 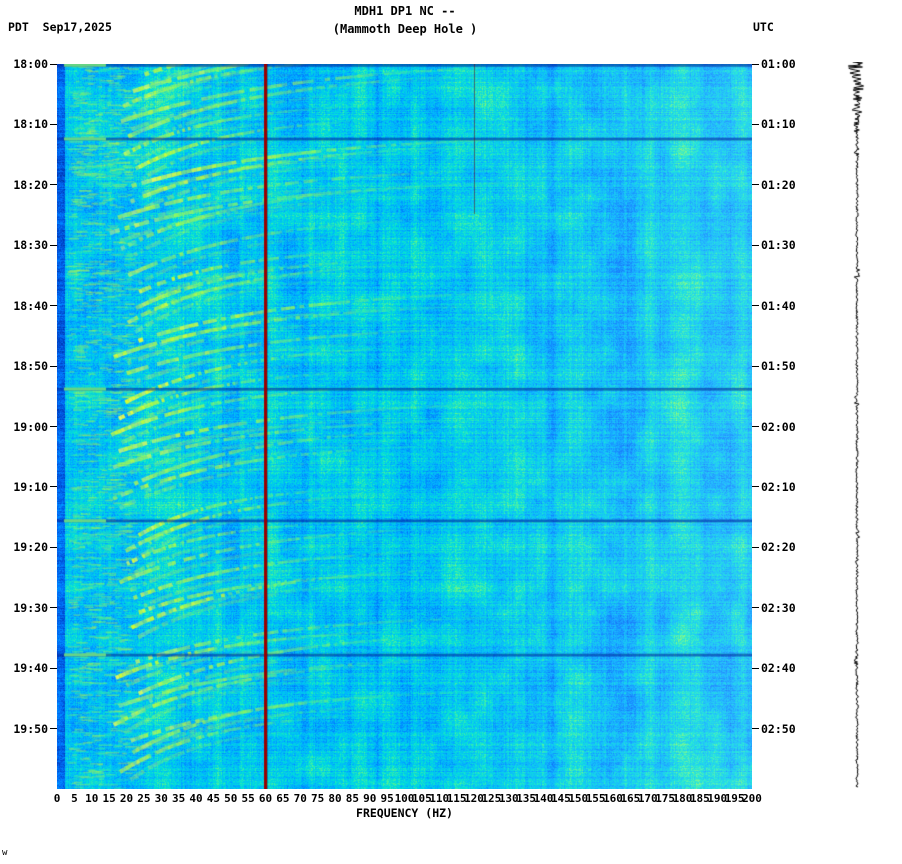 I want to click on freq-tick-label: 60, so click(x=265, y=798).